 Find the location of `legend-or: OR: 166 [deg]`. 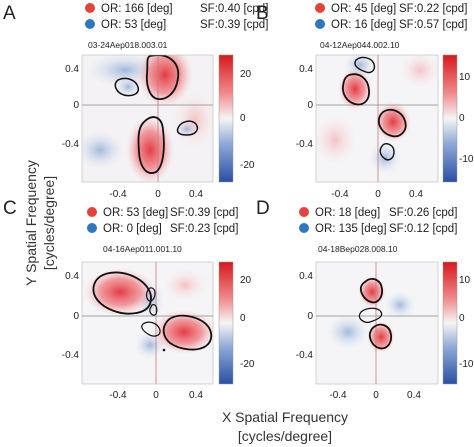

legend-or: OR: 166 [deg] is located at coordinates (137, 9).